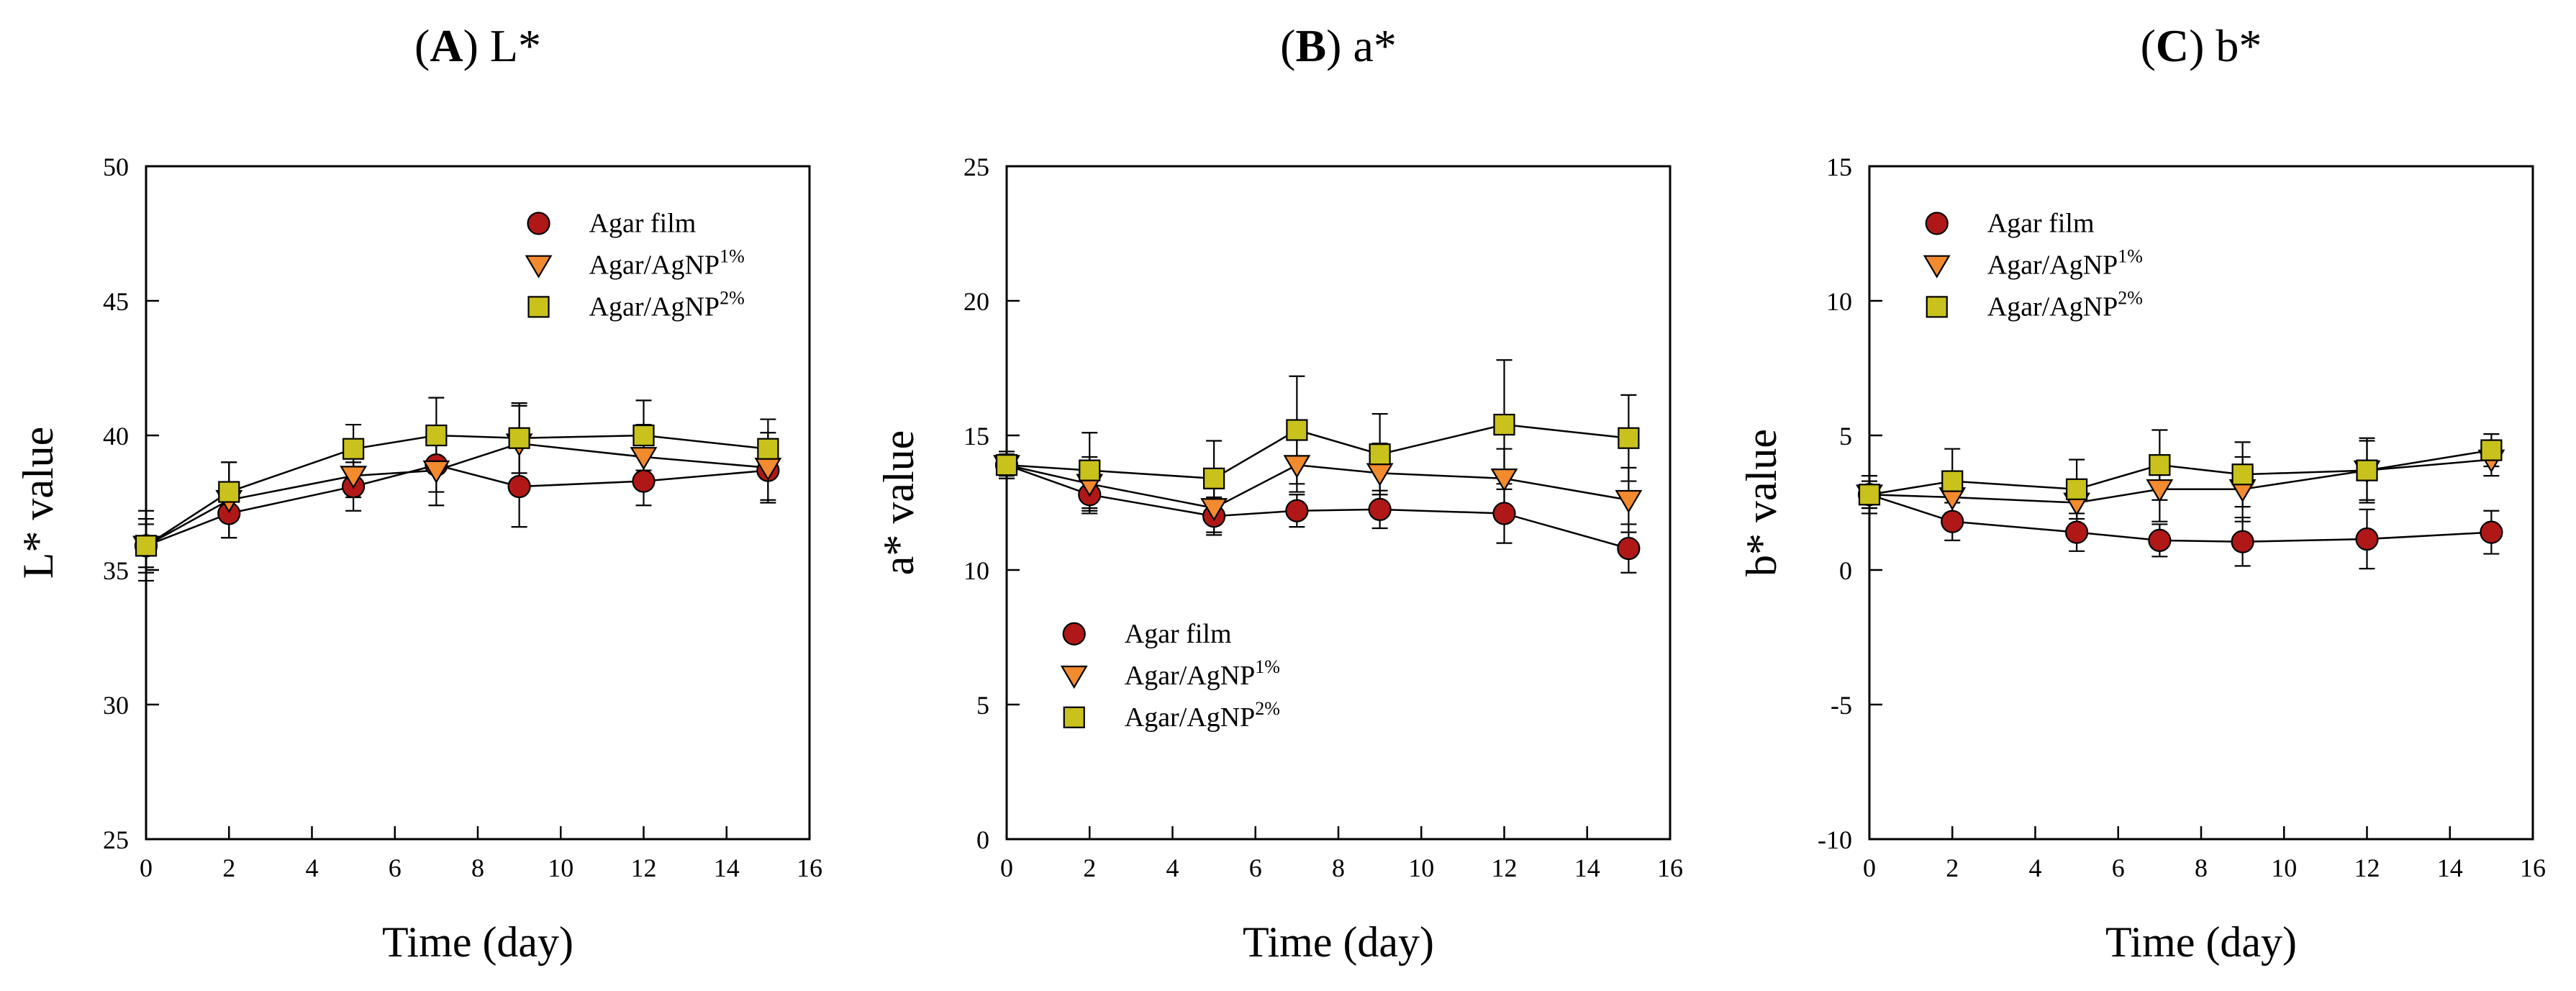 The image size is (2576, 991). Describe the element at coordinates (1178, 634) in the screenshot. I see `legend-label: Agar film` at that location.